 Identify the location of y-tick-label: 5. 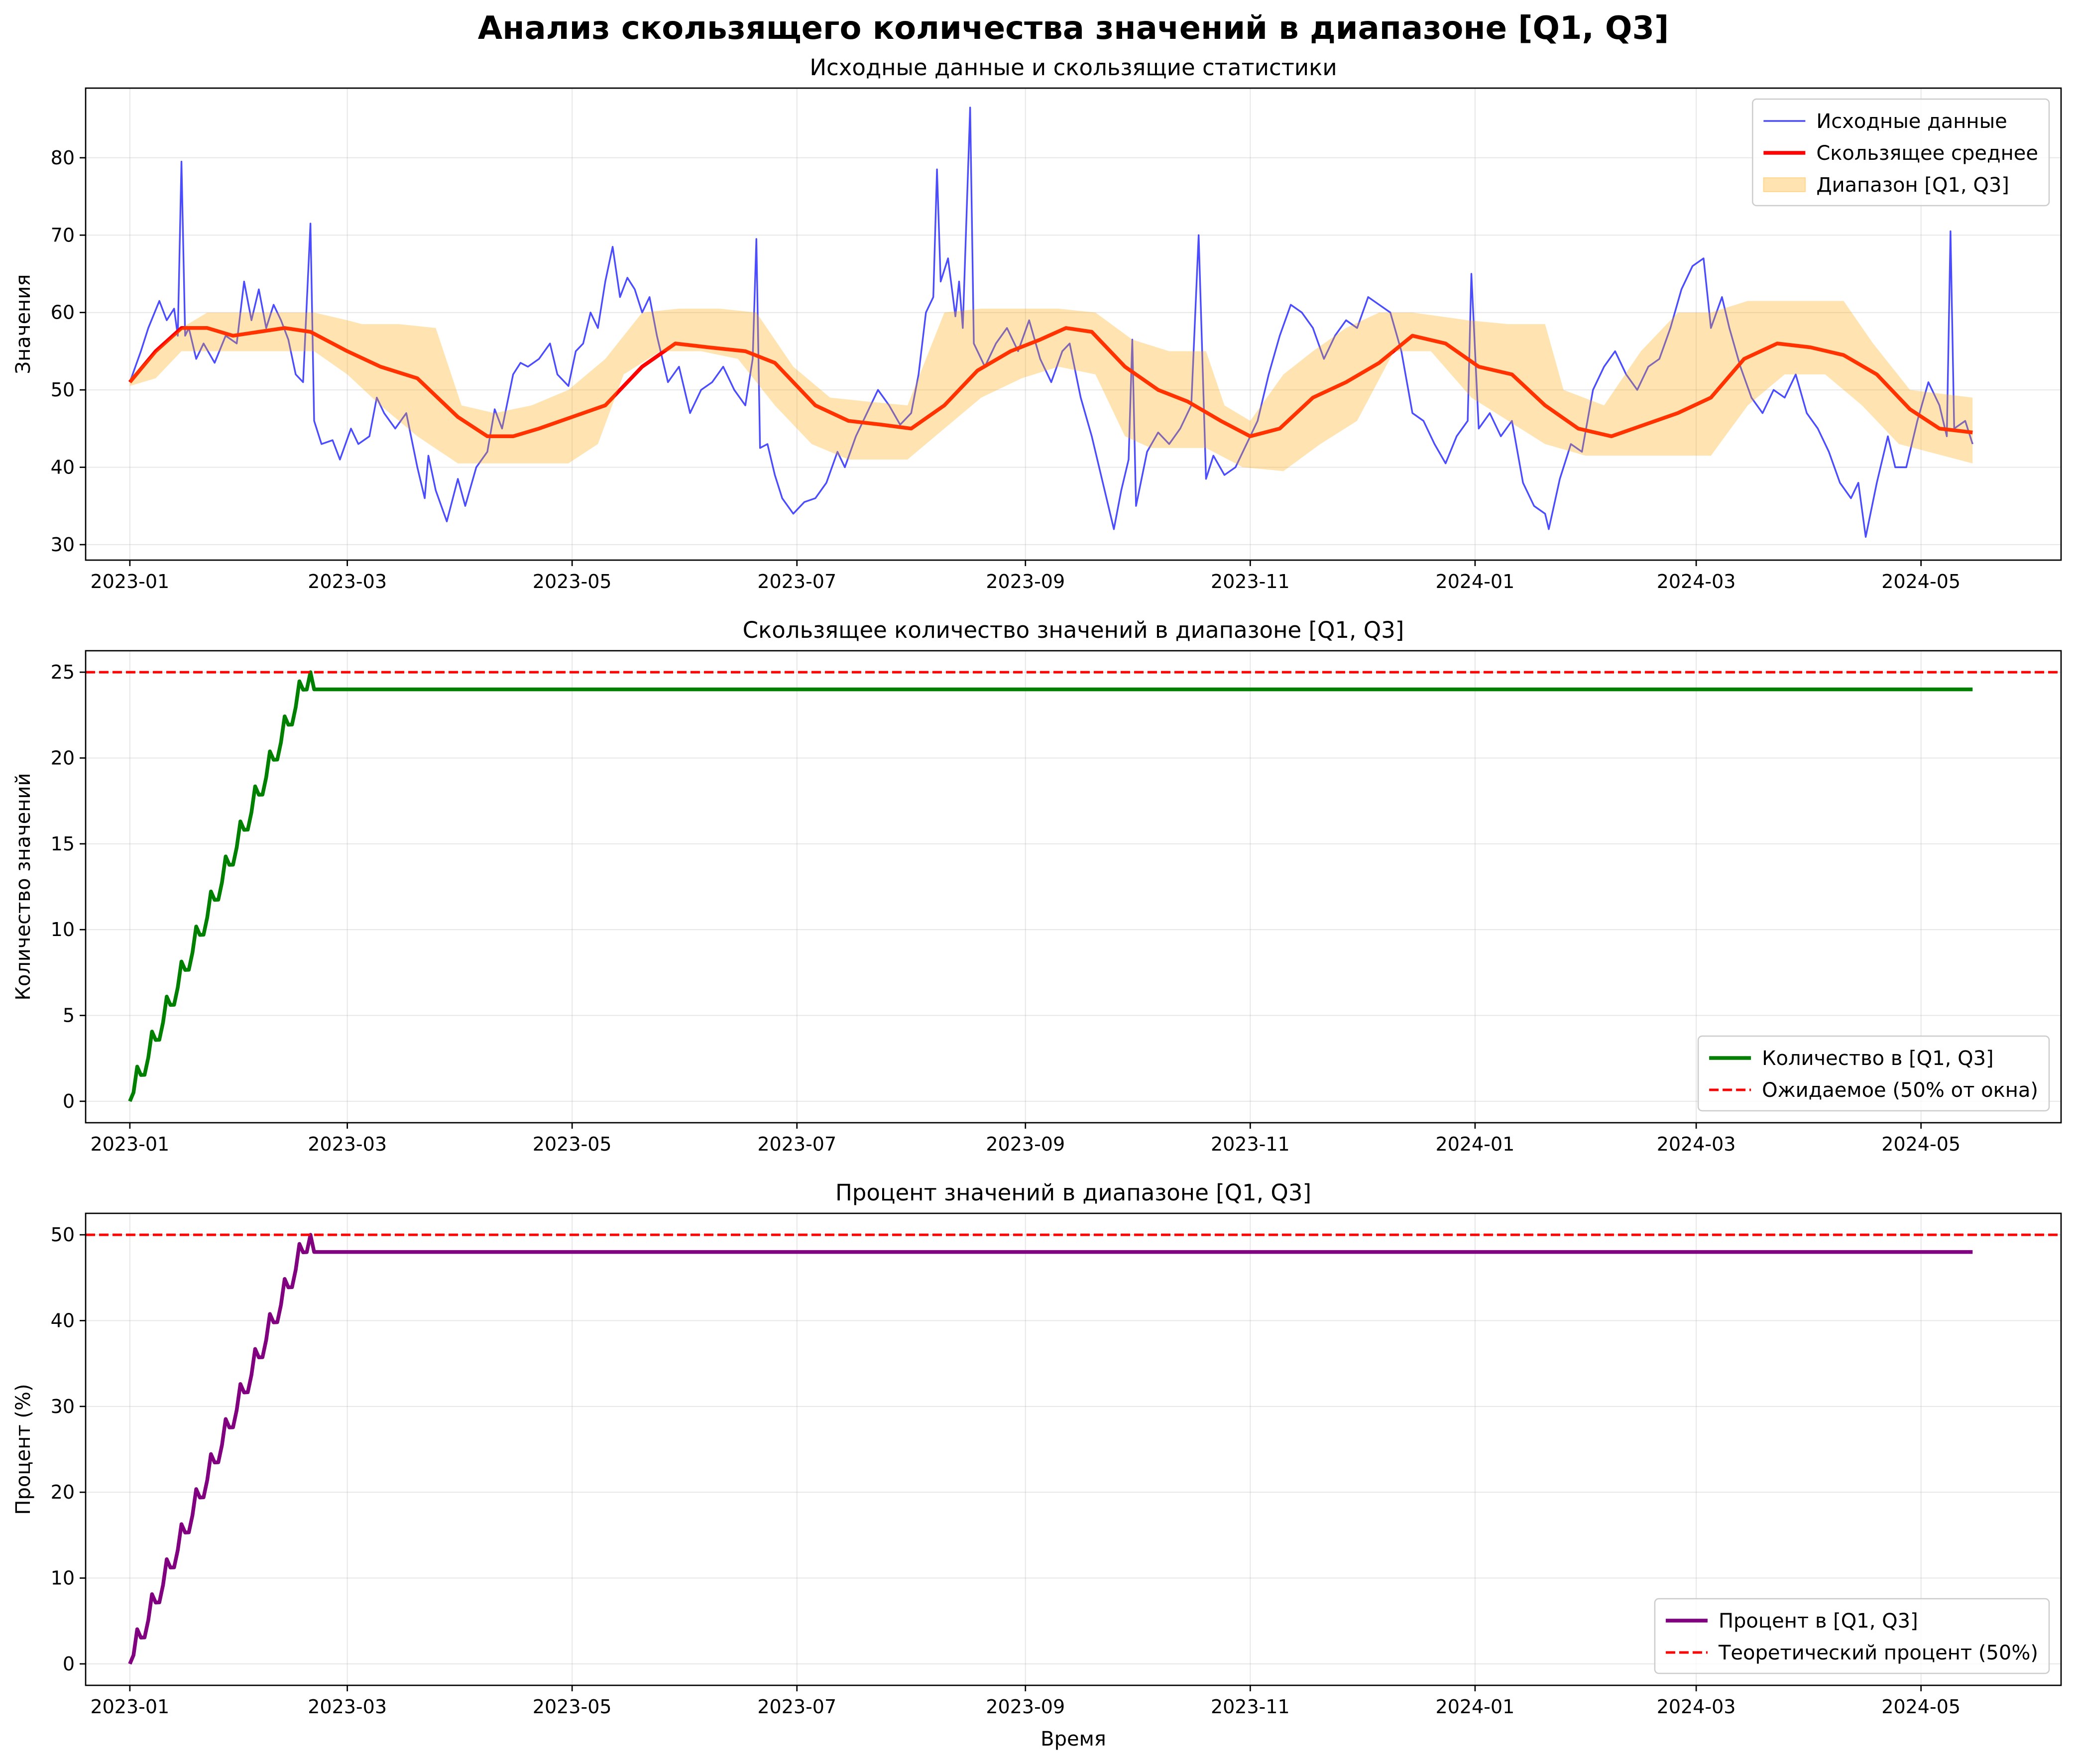
(69, 1016).